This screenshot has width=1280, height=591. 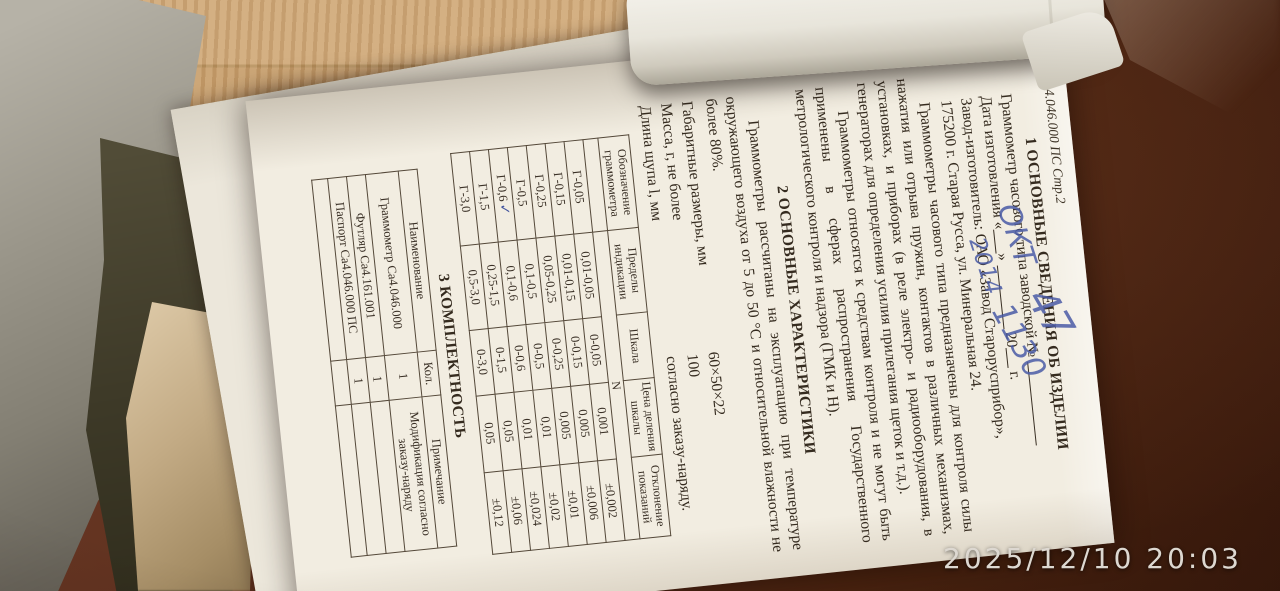 I want to click on date-month-blank, so click(x=1001, y=241).